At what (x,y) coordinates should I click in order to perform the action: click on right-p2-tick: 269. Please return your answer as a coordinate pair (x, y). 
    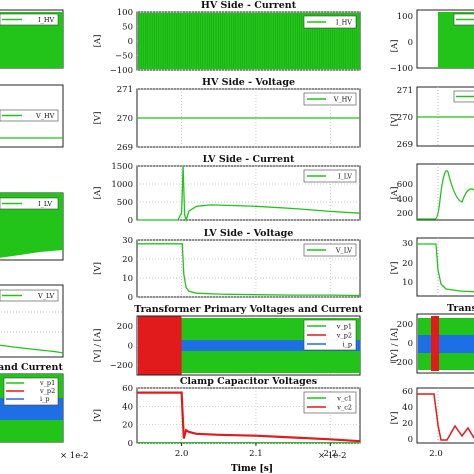
    Looking at the image, I should click on (405, 145).